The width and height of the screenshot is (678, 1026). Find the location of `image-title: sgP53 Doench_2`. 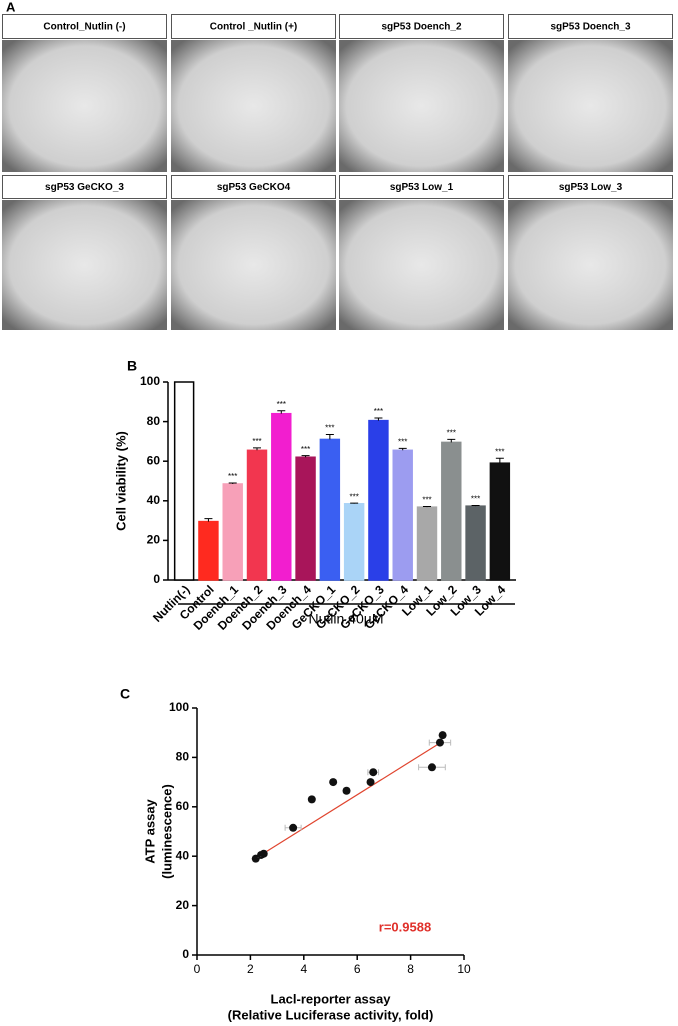

image-title: sgP53 Doench_2 is located at coordinates (421, 27).